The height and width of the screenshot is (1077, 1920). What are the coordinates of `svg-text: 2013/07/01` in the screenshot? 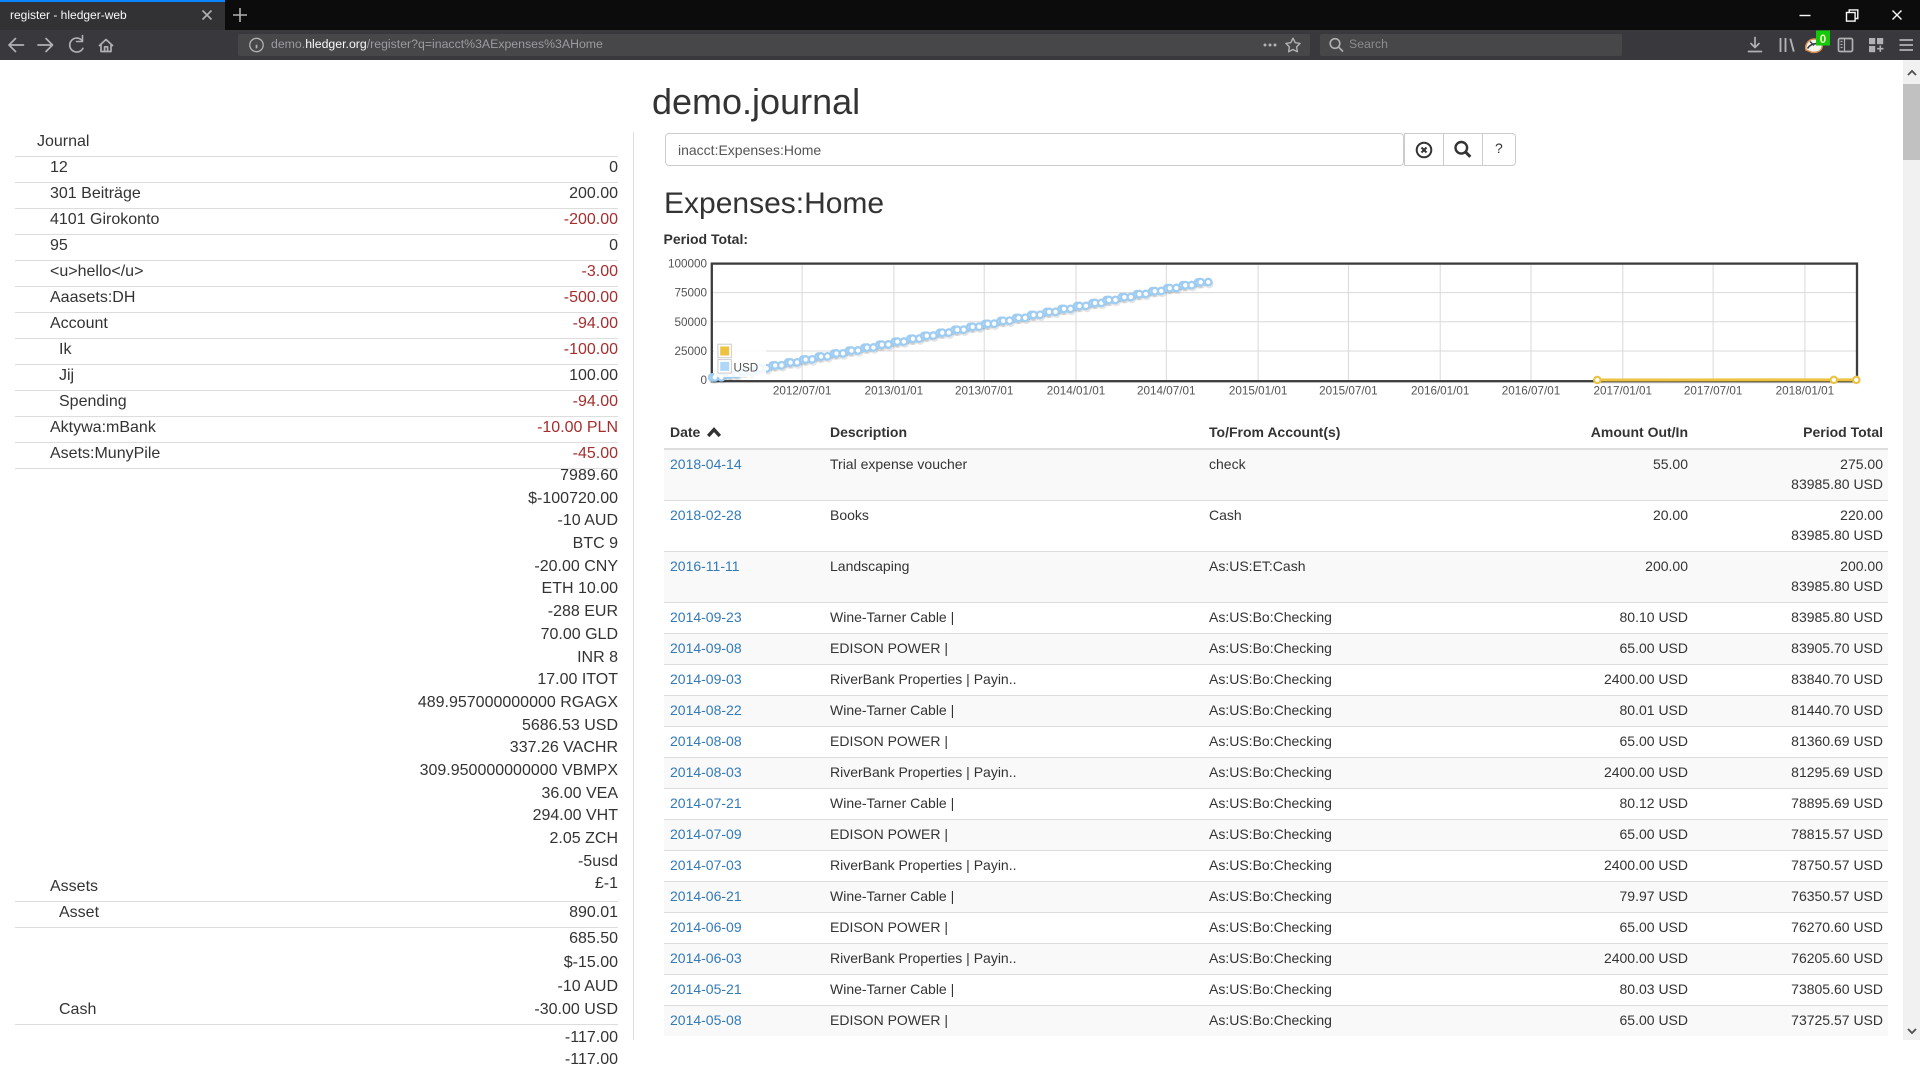 It's located at (984, 391).